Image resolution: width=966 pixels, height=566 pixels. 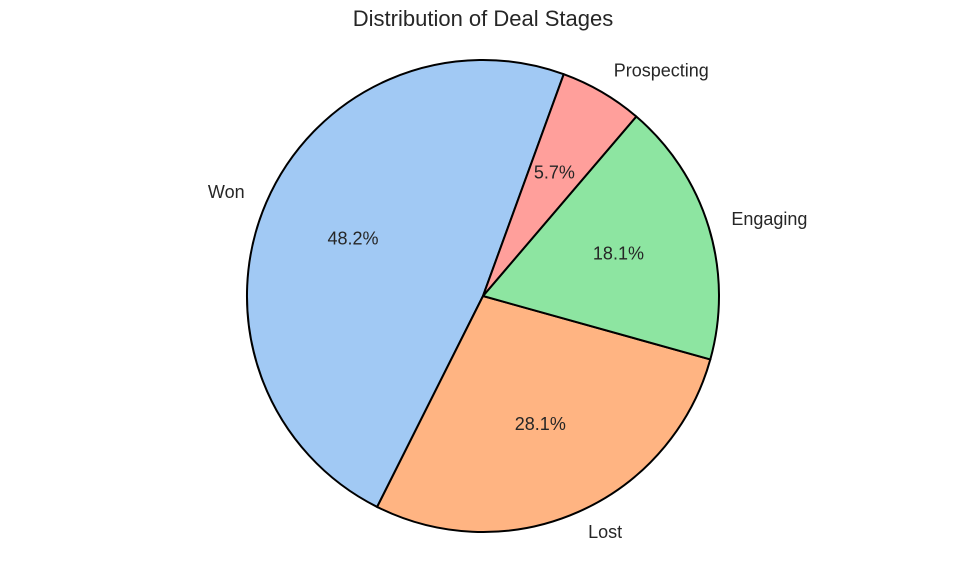 What do you see at coordinates (560, 185) in the screenshot?
I see `pie-slice-prospecting` at bounding box center [560, 185].